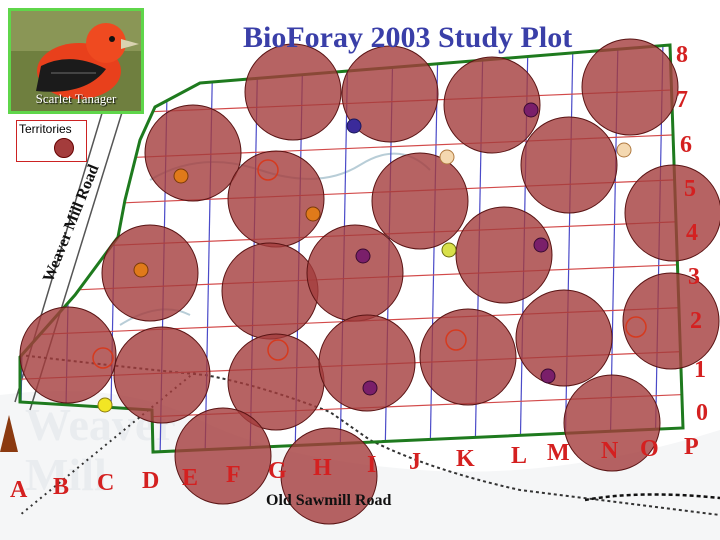  What do you see at coordinates (610, 451) in the screenshot?
I see `col-label-n: N` at bounding box center [610, 451].